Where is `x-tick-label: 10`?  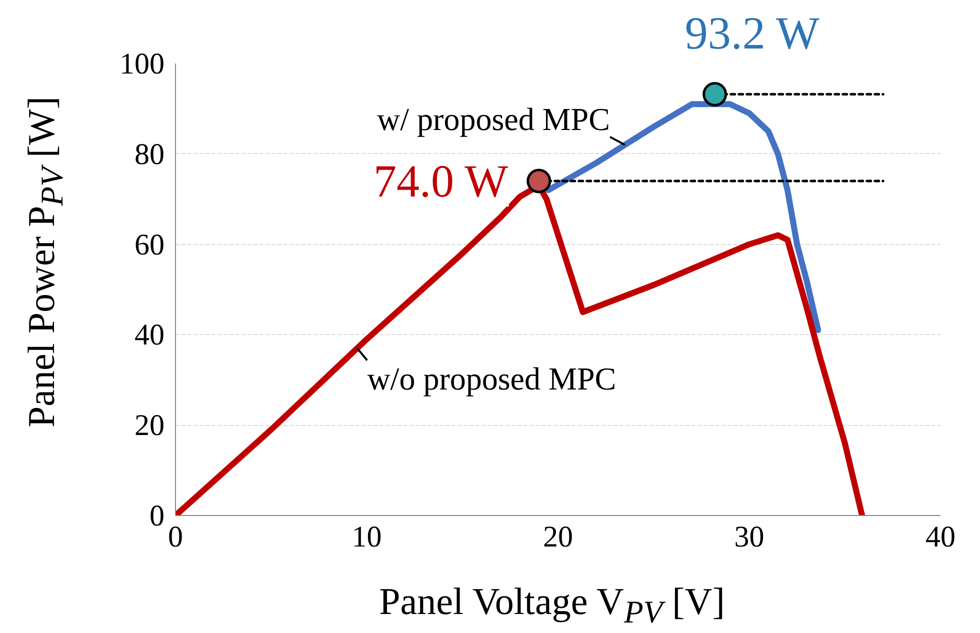
x-tick-label: 10 is located at coordinates (367, 537).